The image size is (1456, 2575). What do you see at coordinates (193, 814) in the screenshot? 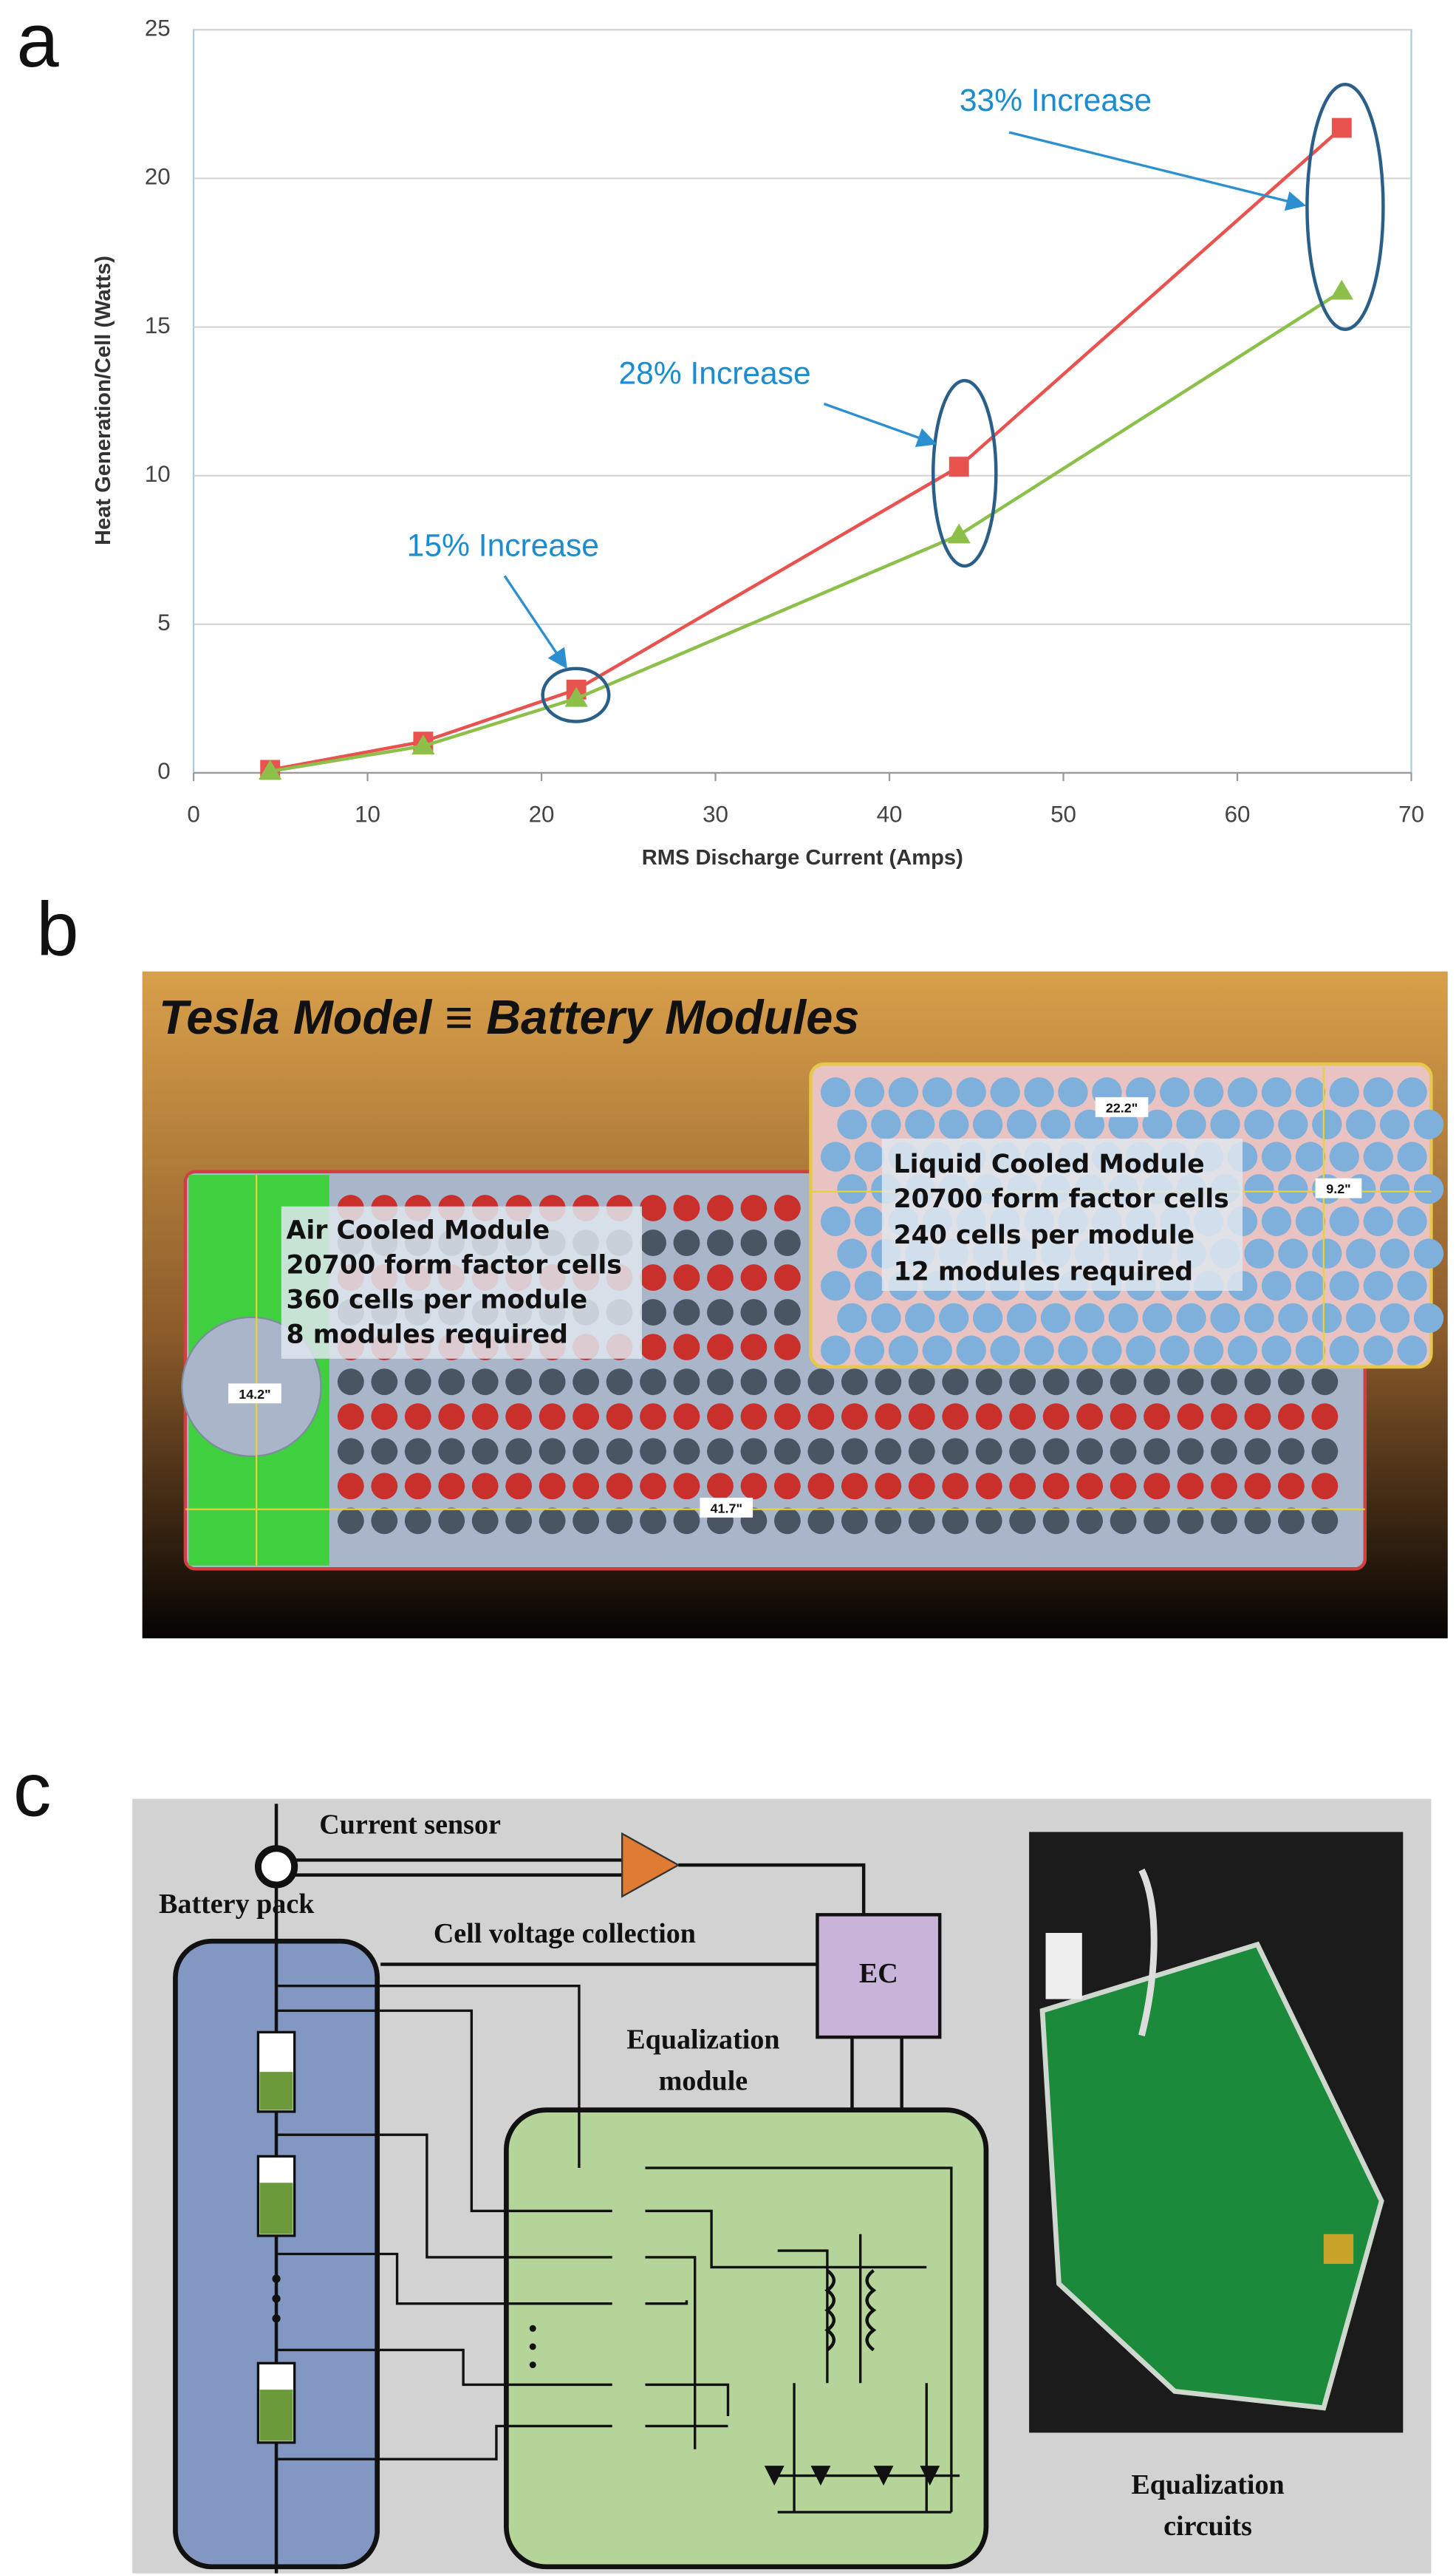
I see `x-tick-label: 0` at bounding box center [193, 814].